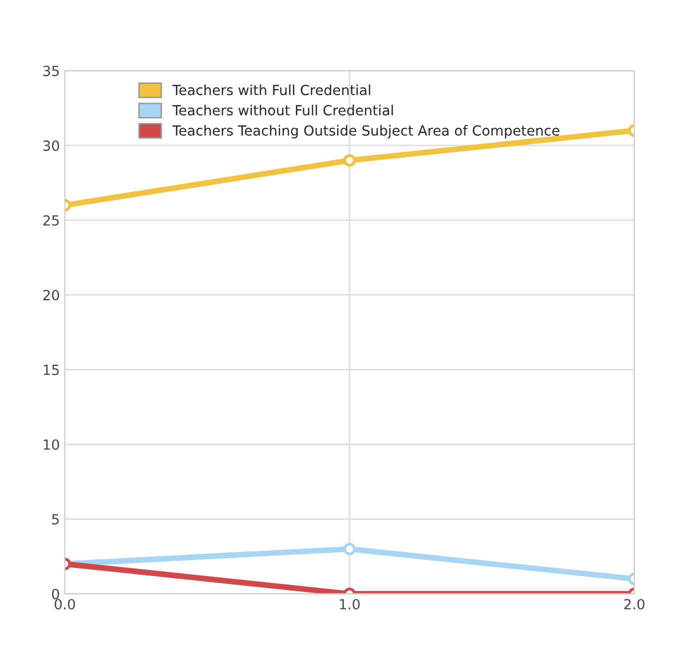  I want to click on x-tick-label: 0.0, so click(64, 604).